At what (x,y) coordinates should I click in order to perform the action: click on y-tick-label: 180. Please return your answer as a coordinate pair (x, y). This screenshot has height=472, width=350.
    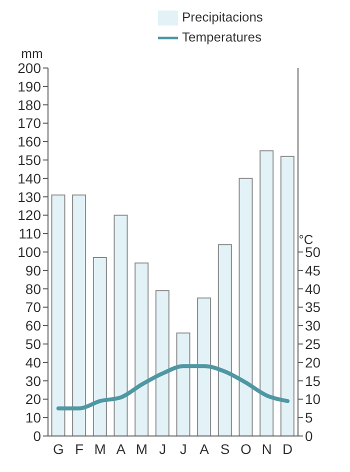
    Looking at the image, I should click on (30, 104).